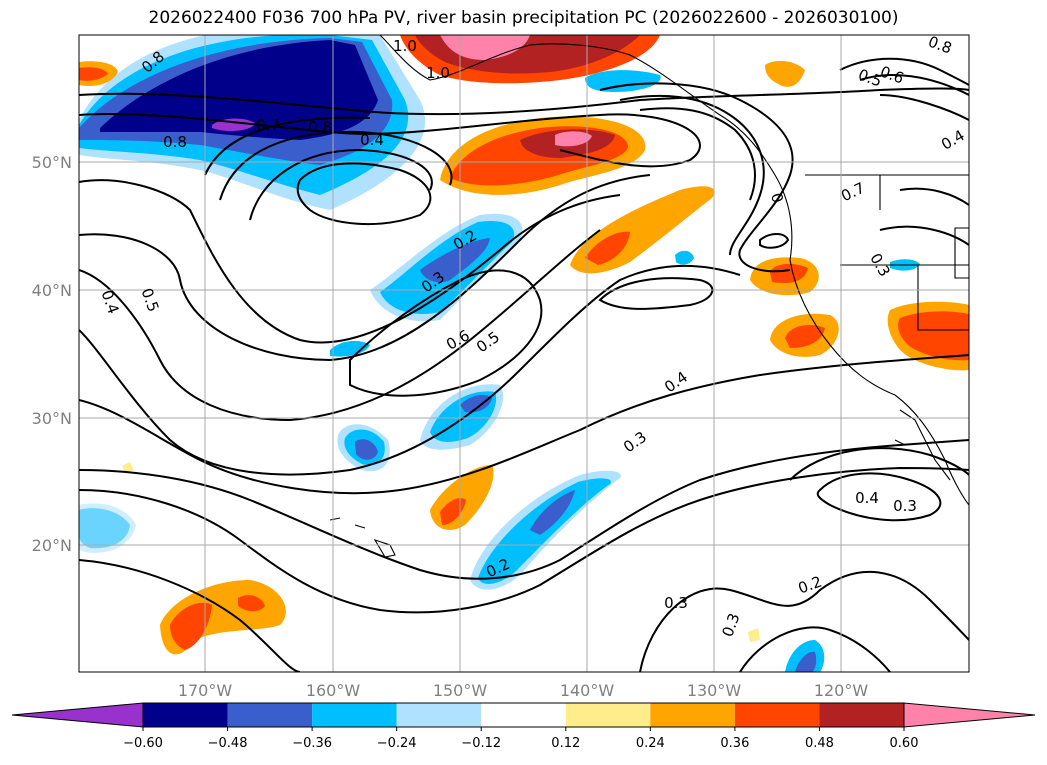 The height and width of the screenshot is (765, 1047). I want to click on lat-label-50n: 50°N, so click(52, 162).